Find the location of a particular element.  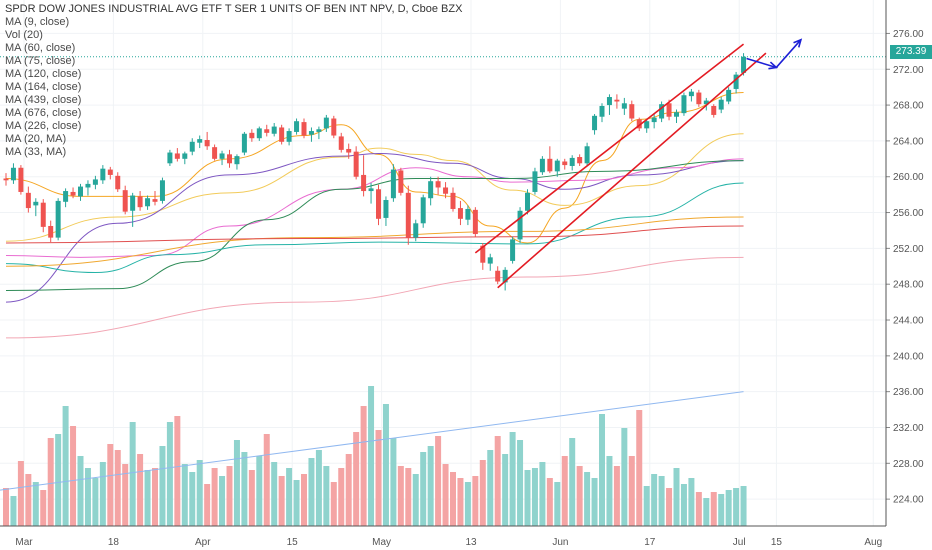

y-tick-label: 252.00 is located at coordinates (908, 249).